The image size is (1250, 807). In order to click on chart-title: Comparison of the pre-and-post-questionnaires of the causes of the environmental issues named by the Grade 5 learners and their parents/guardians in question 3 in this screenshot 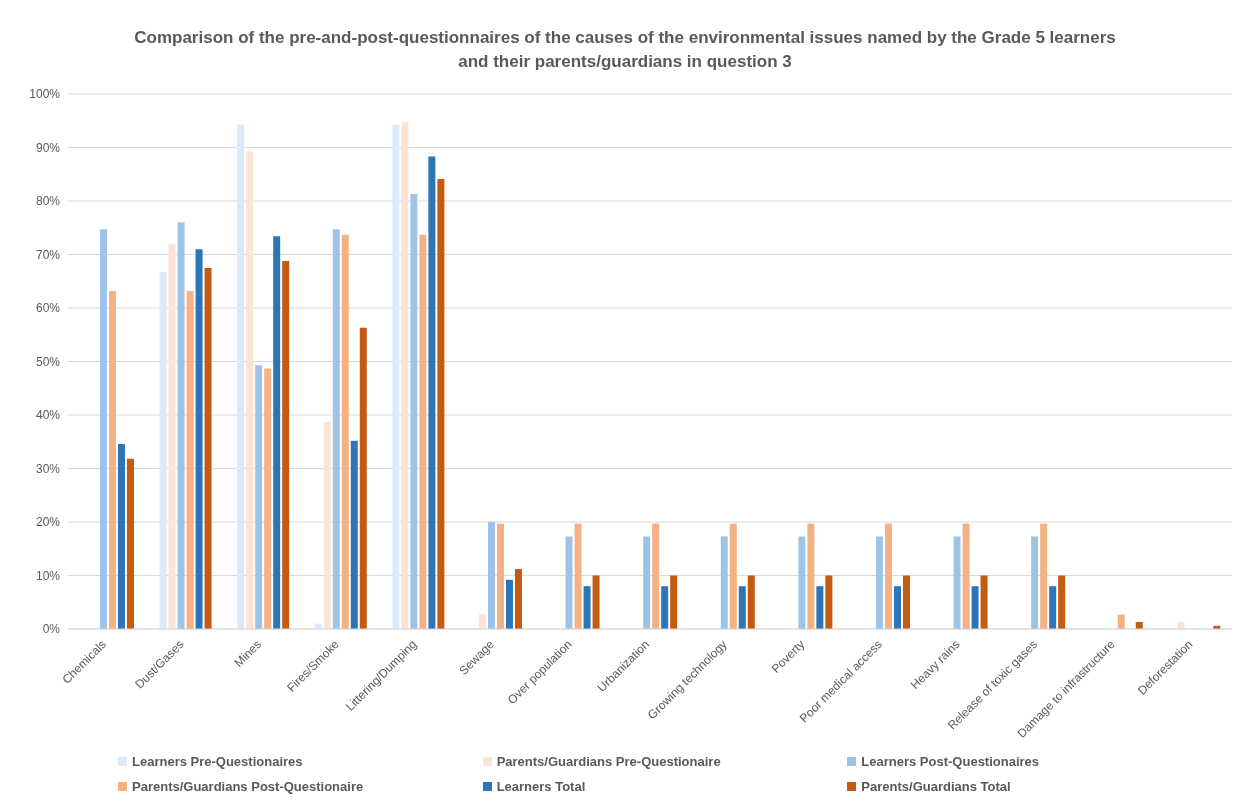, I will do `click(625, 50)`.